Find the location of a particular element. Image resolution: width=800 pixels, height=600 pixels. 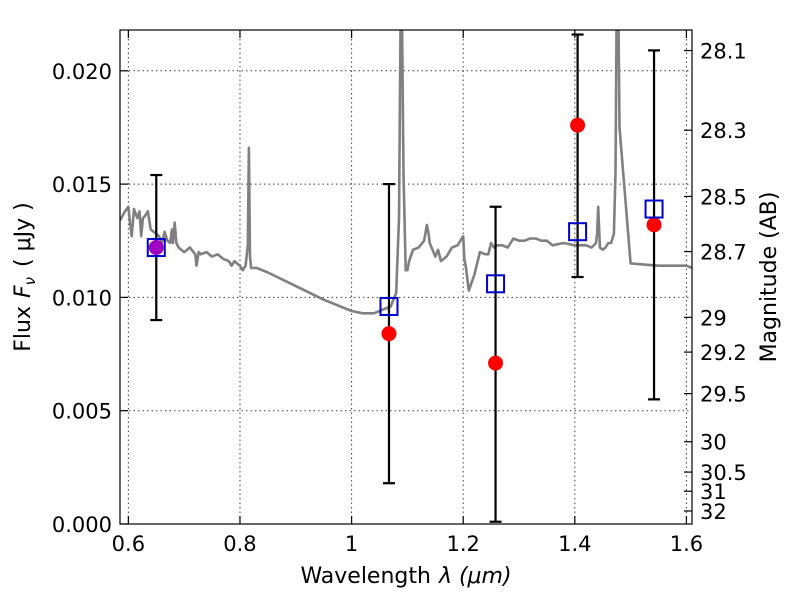

magnitude-tick-label: 28.5 is located at coordinates (723, 197).